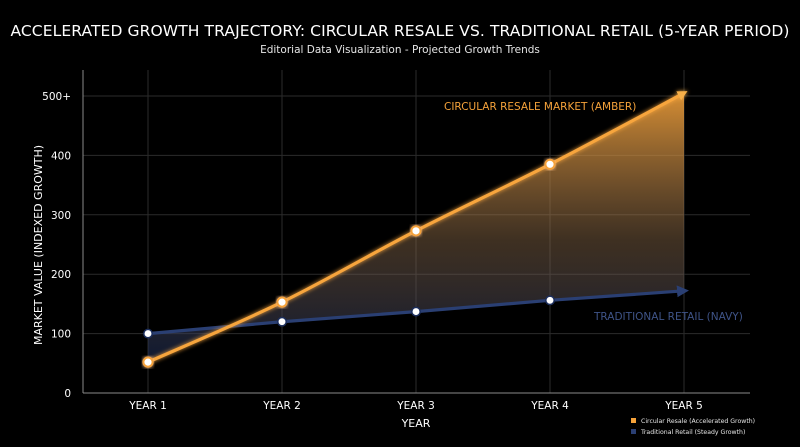 This screenshot has width=800, height=447. Describe the element at coordinates (698, 421) in the screenshot. I see `legend-label-circular: Circular Resale (Accelerated Growth)` at that location.